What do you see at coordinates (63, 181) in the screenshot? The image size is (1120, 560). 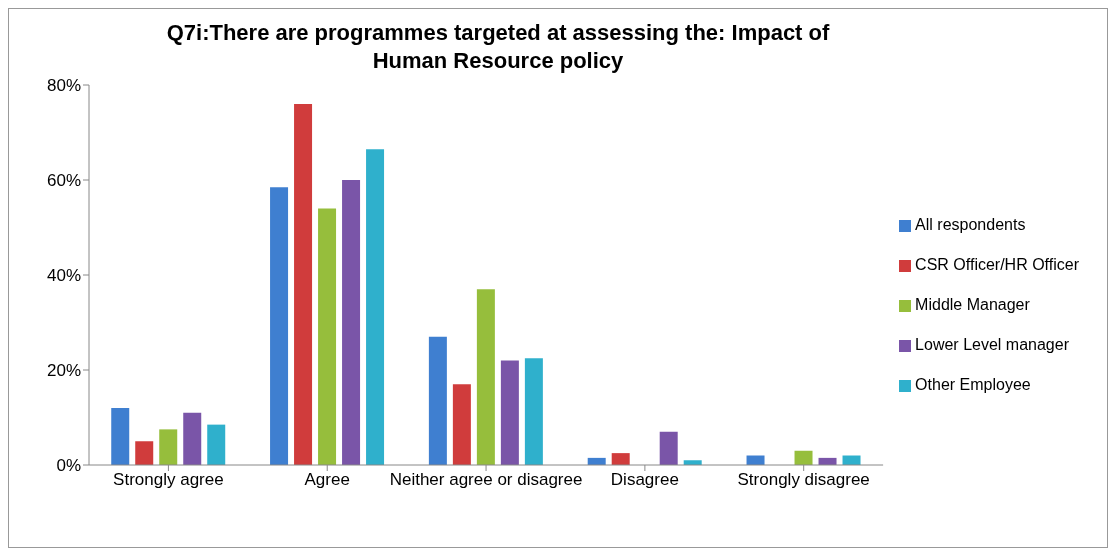 I see `y-tick-label: 60%` at bounding box center [63, 181].